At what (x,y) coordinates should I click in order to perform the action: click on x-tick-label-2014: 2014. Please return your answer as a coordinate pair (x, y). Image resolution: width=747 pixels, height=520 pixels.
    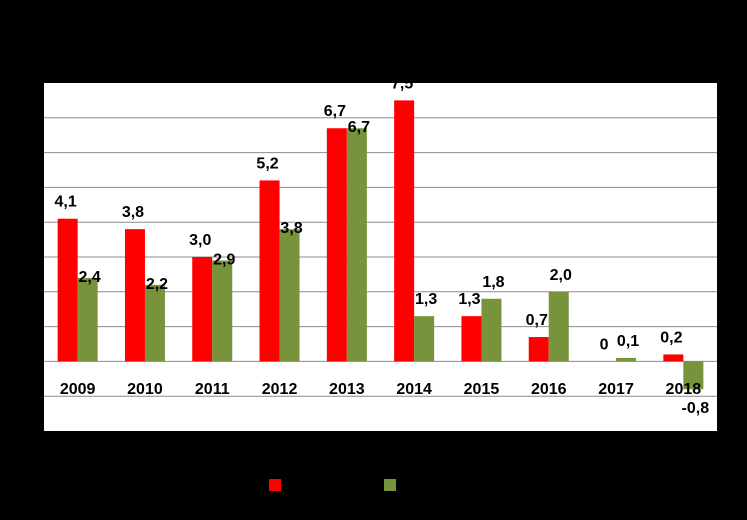
    Looking at the image, I should click on (414, 389).